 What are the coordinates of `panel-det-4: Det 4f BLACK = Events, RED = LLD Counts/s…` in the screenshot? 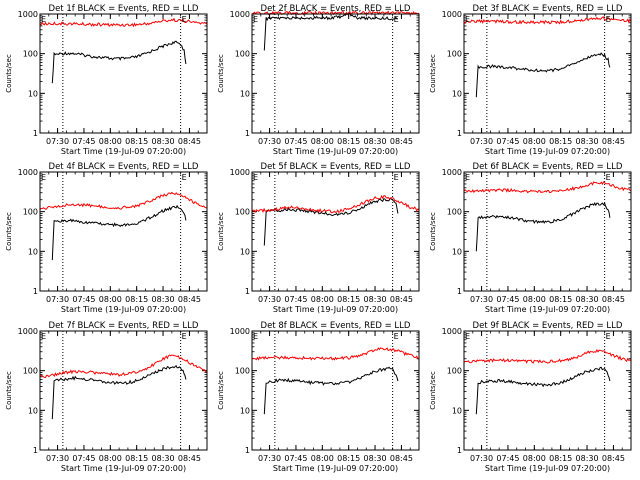 It's located at (106, 238).